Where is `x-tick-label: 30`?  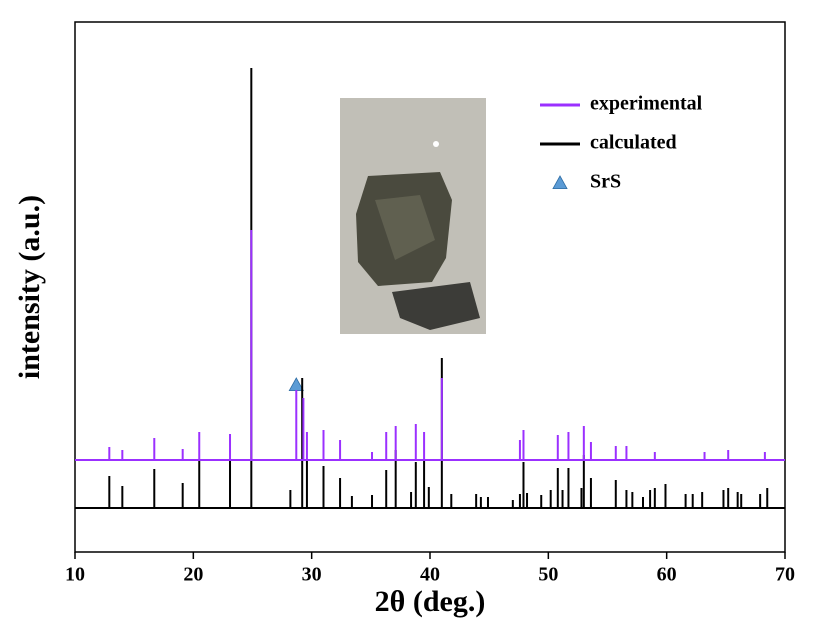 x-tick-label: 30 is located at coordinates (312, 575).